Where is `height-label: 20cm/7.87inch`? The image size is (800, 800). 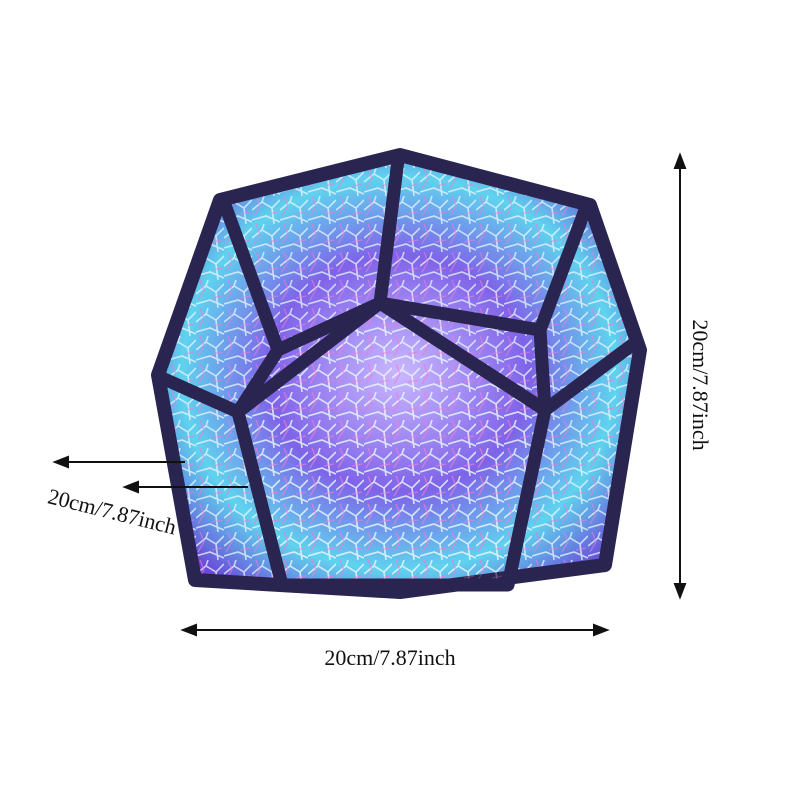
height-label: 20cm/7.87inch is located at coordinates (700, 385).